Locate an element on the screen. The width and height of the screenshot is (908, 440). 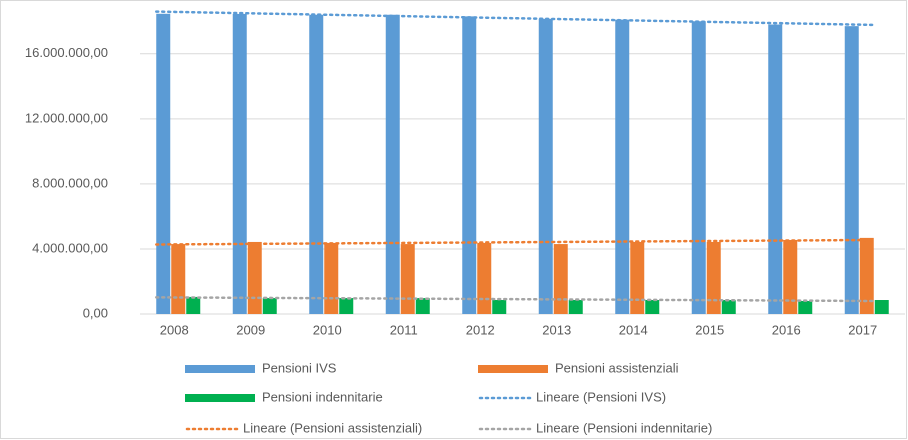
y-tick-label: 4.000.000,00 is located at coordinates (70, 247).